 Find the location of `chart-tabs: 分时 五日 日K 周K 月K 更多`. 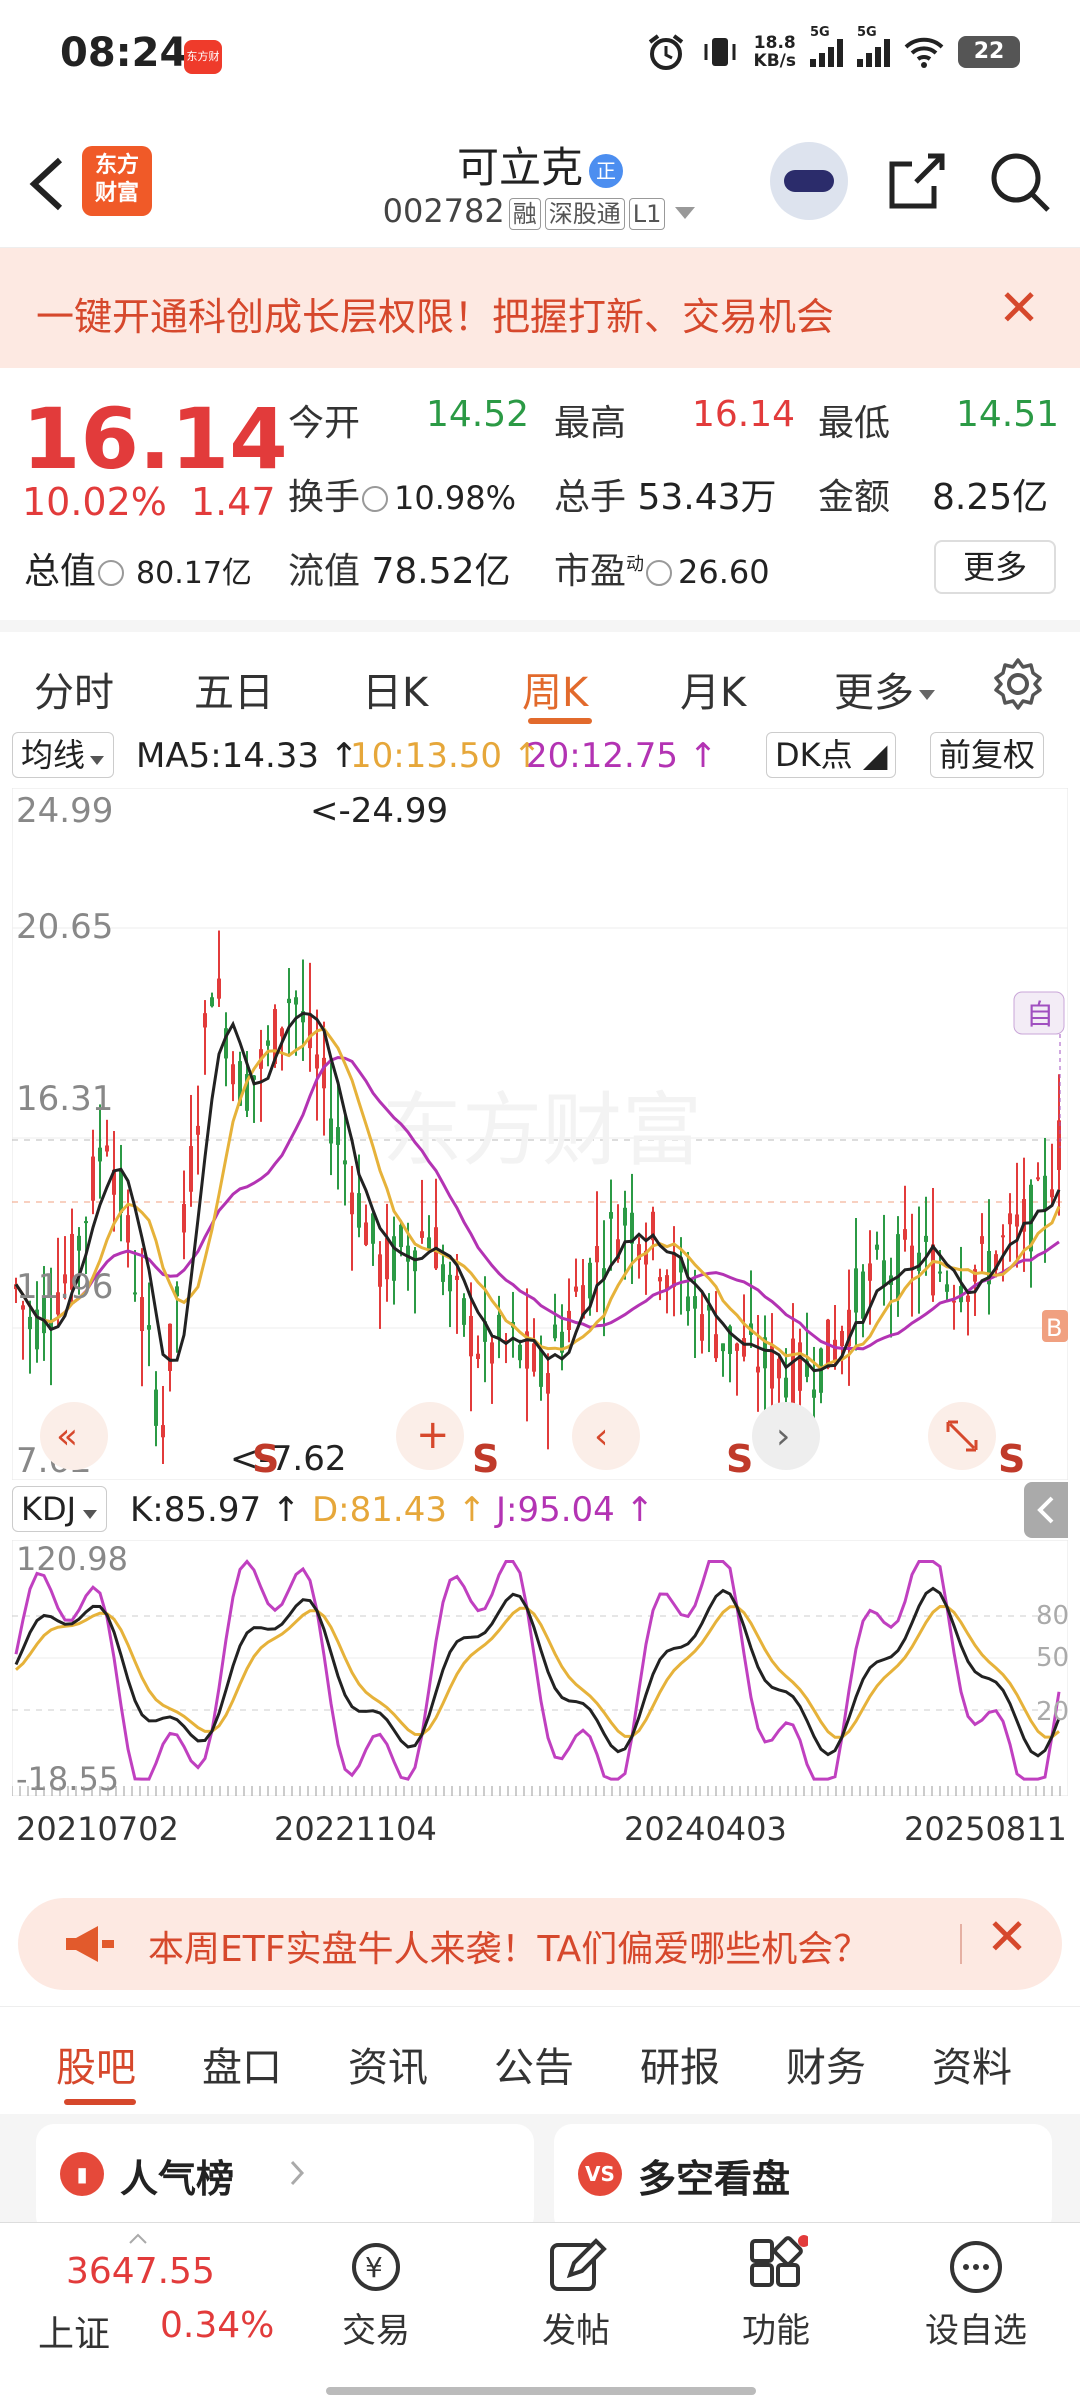

chart-tabs: 分时 五日 日K 周K 月K 更多 is located at coordinates (540, 672).